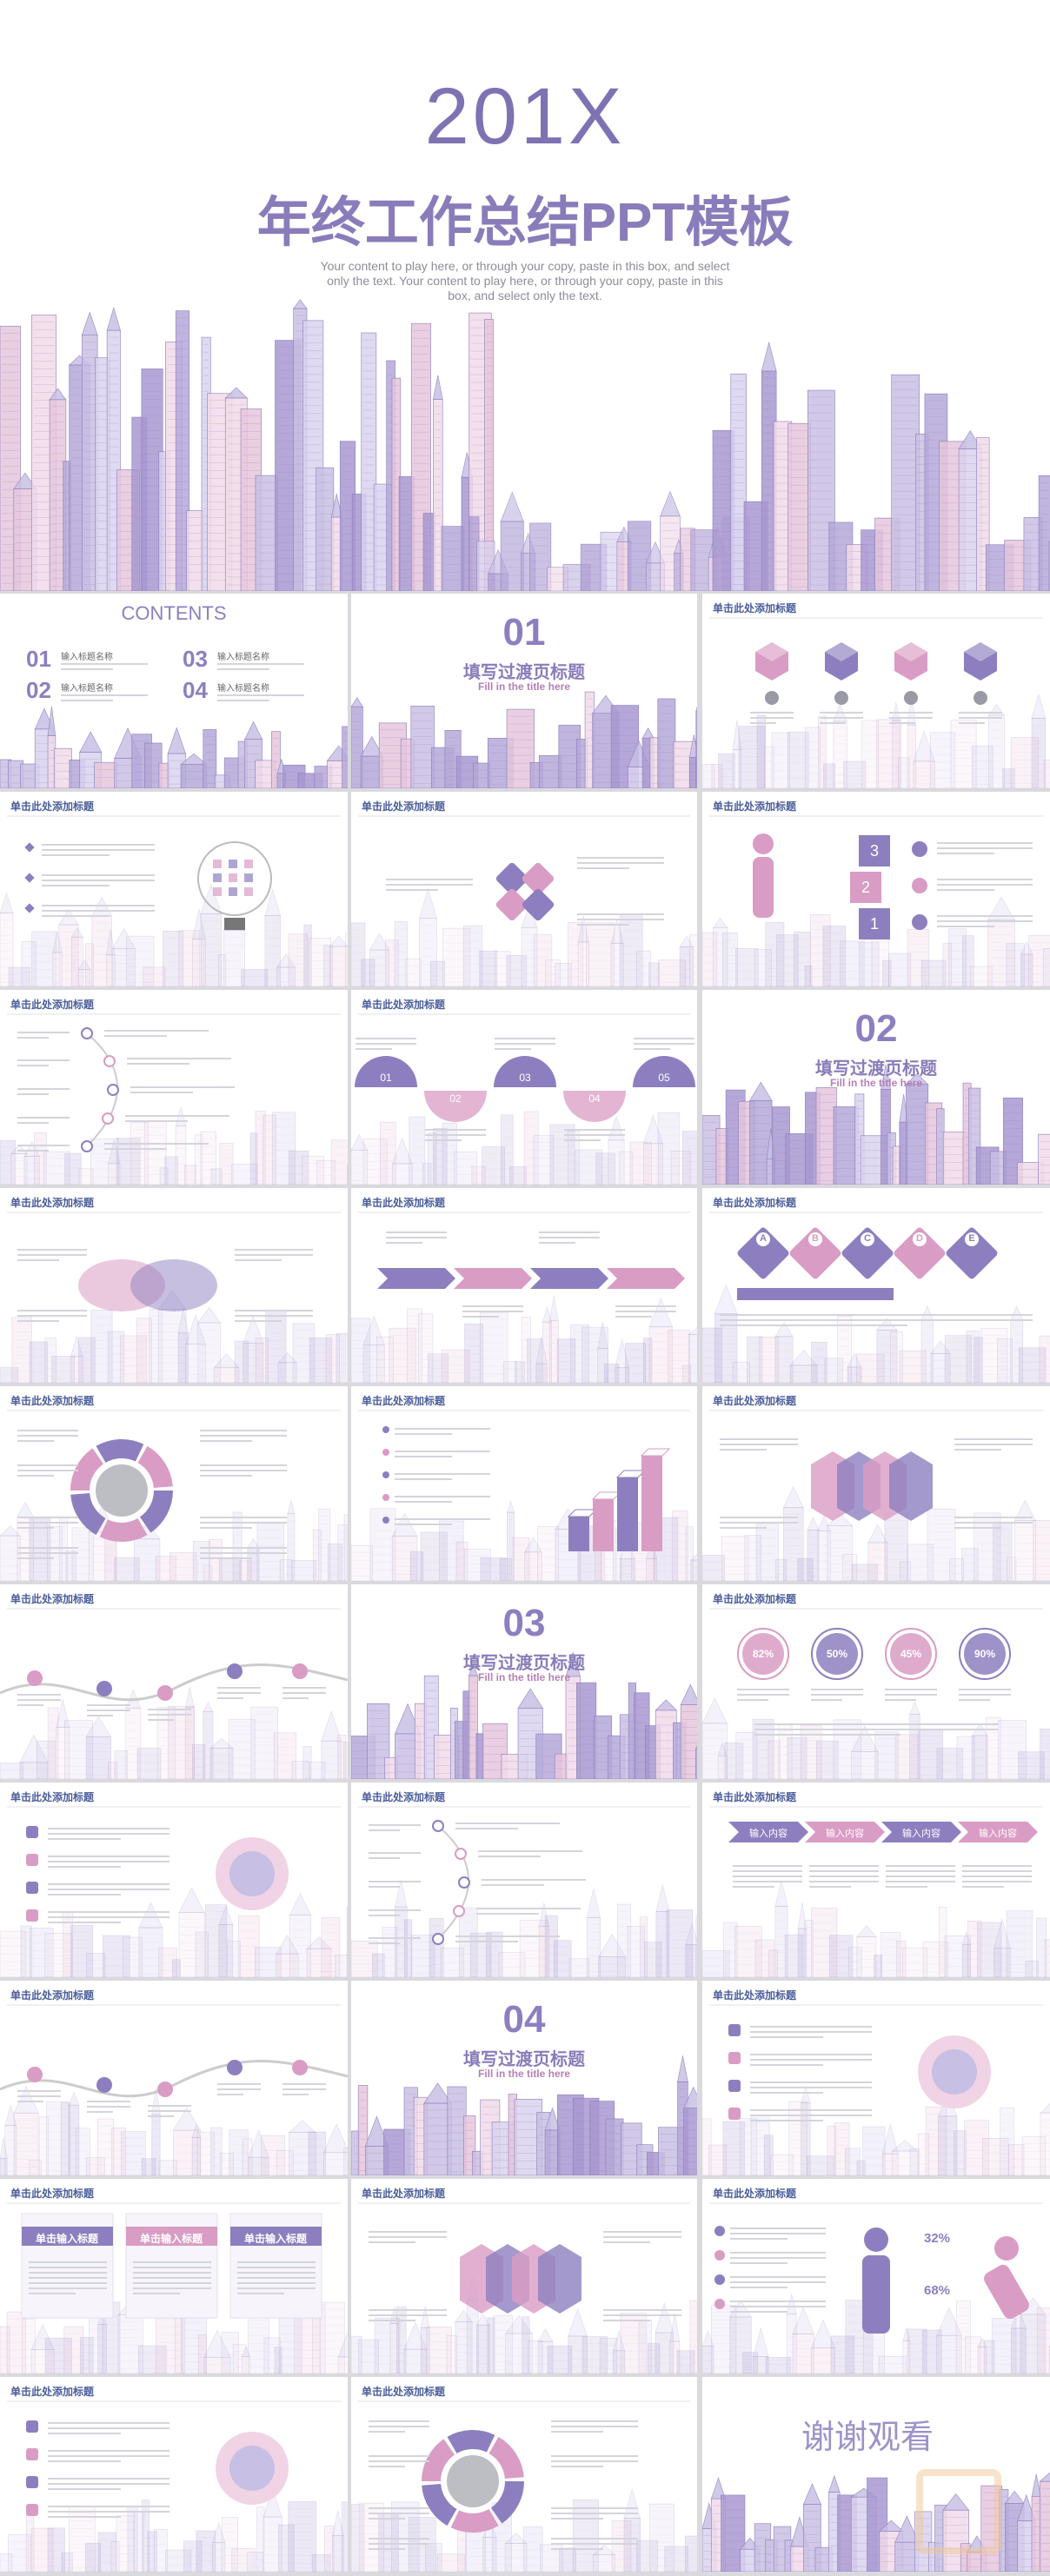 This screenshot has width=1050, height=2576. I want to click on slide-thumbnail: 单击此处添加标题, so click(174, 1285).